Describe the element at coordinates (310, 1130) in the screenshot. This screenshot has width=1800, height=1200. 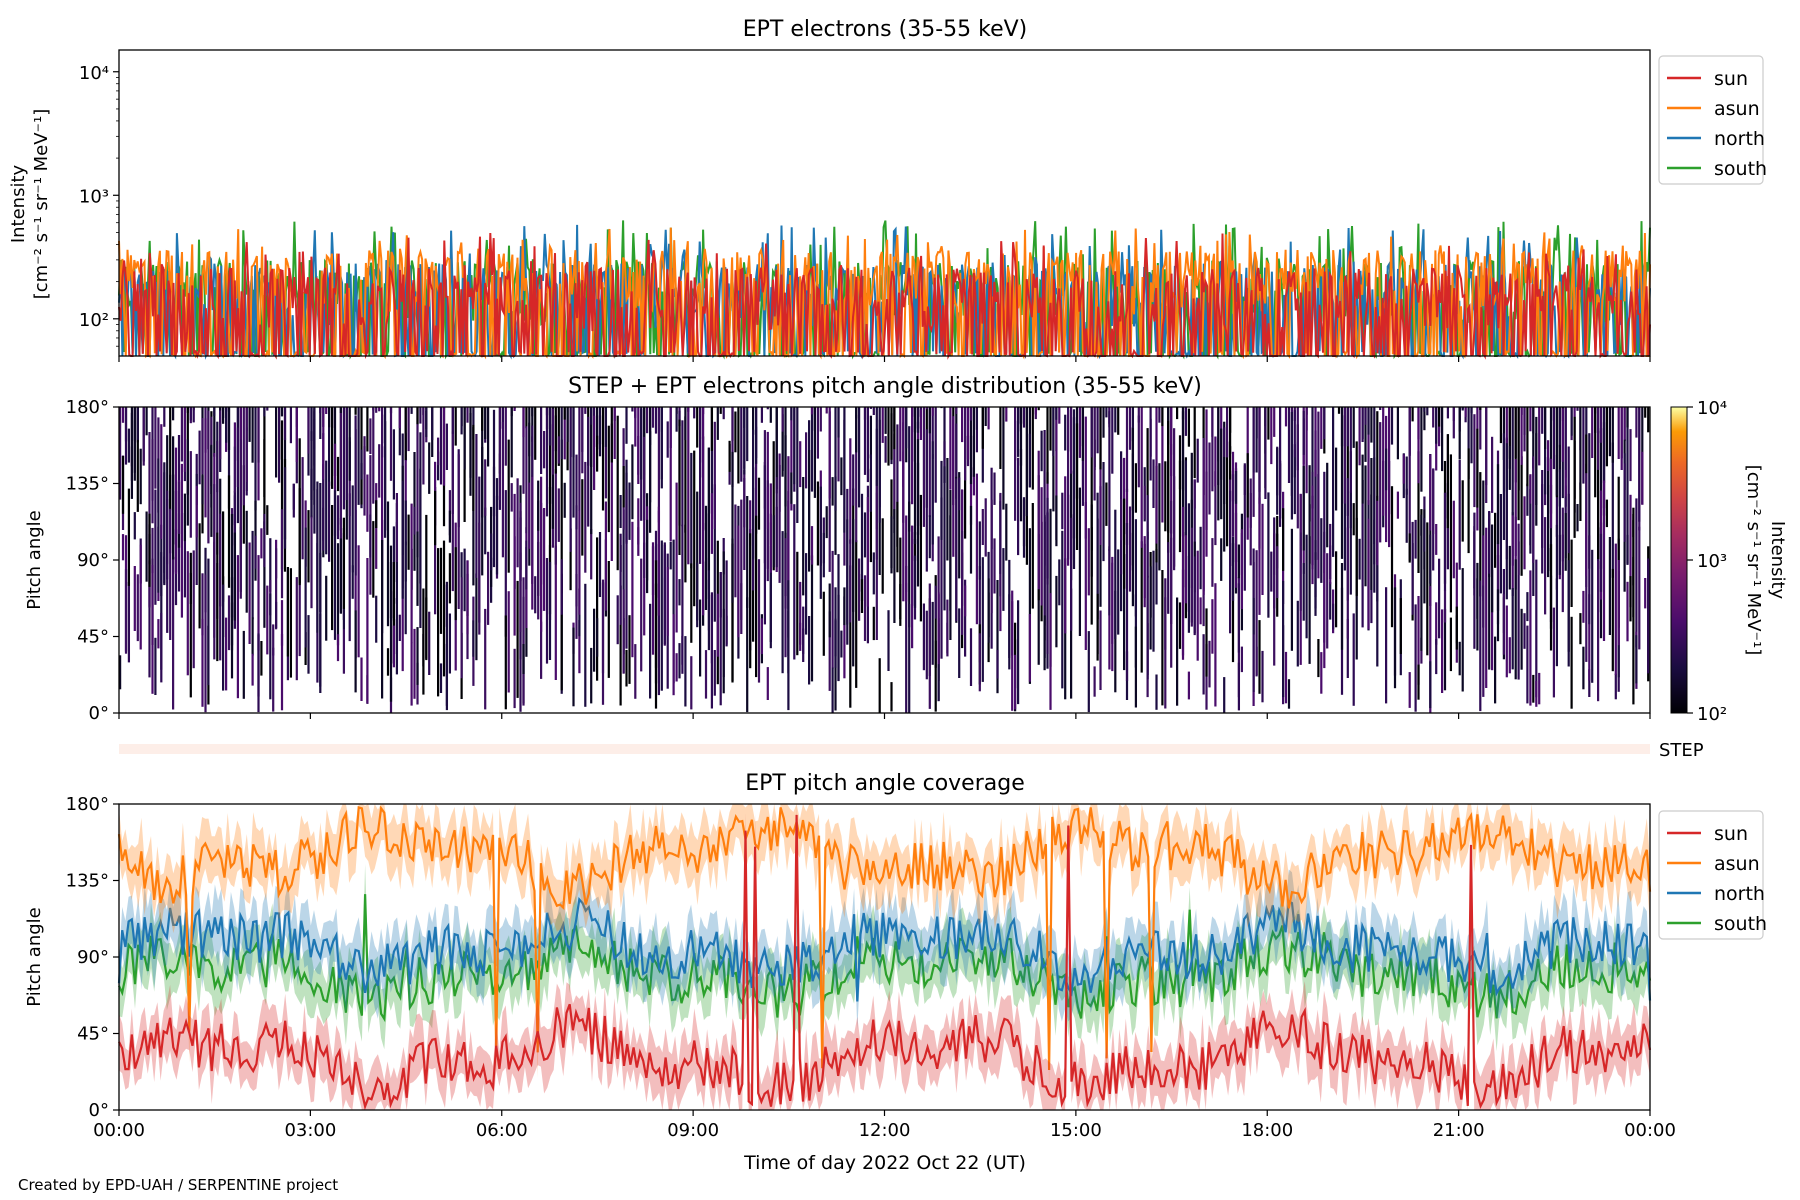
I see `x-tick-label: 03:00` at that location.